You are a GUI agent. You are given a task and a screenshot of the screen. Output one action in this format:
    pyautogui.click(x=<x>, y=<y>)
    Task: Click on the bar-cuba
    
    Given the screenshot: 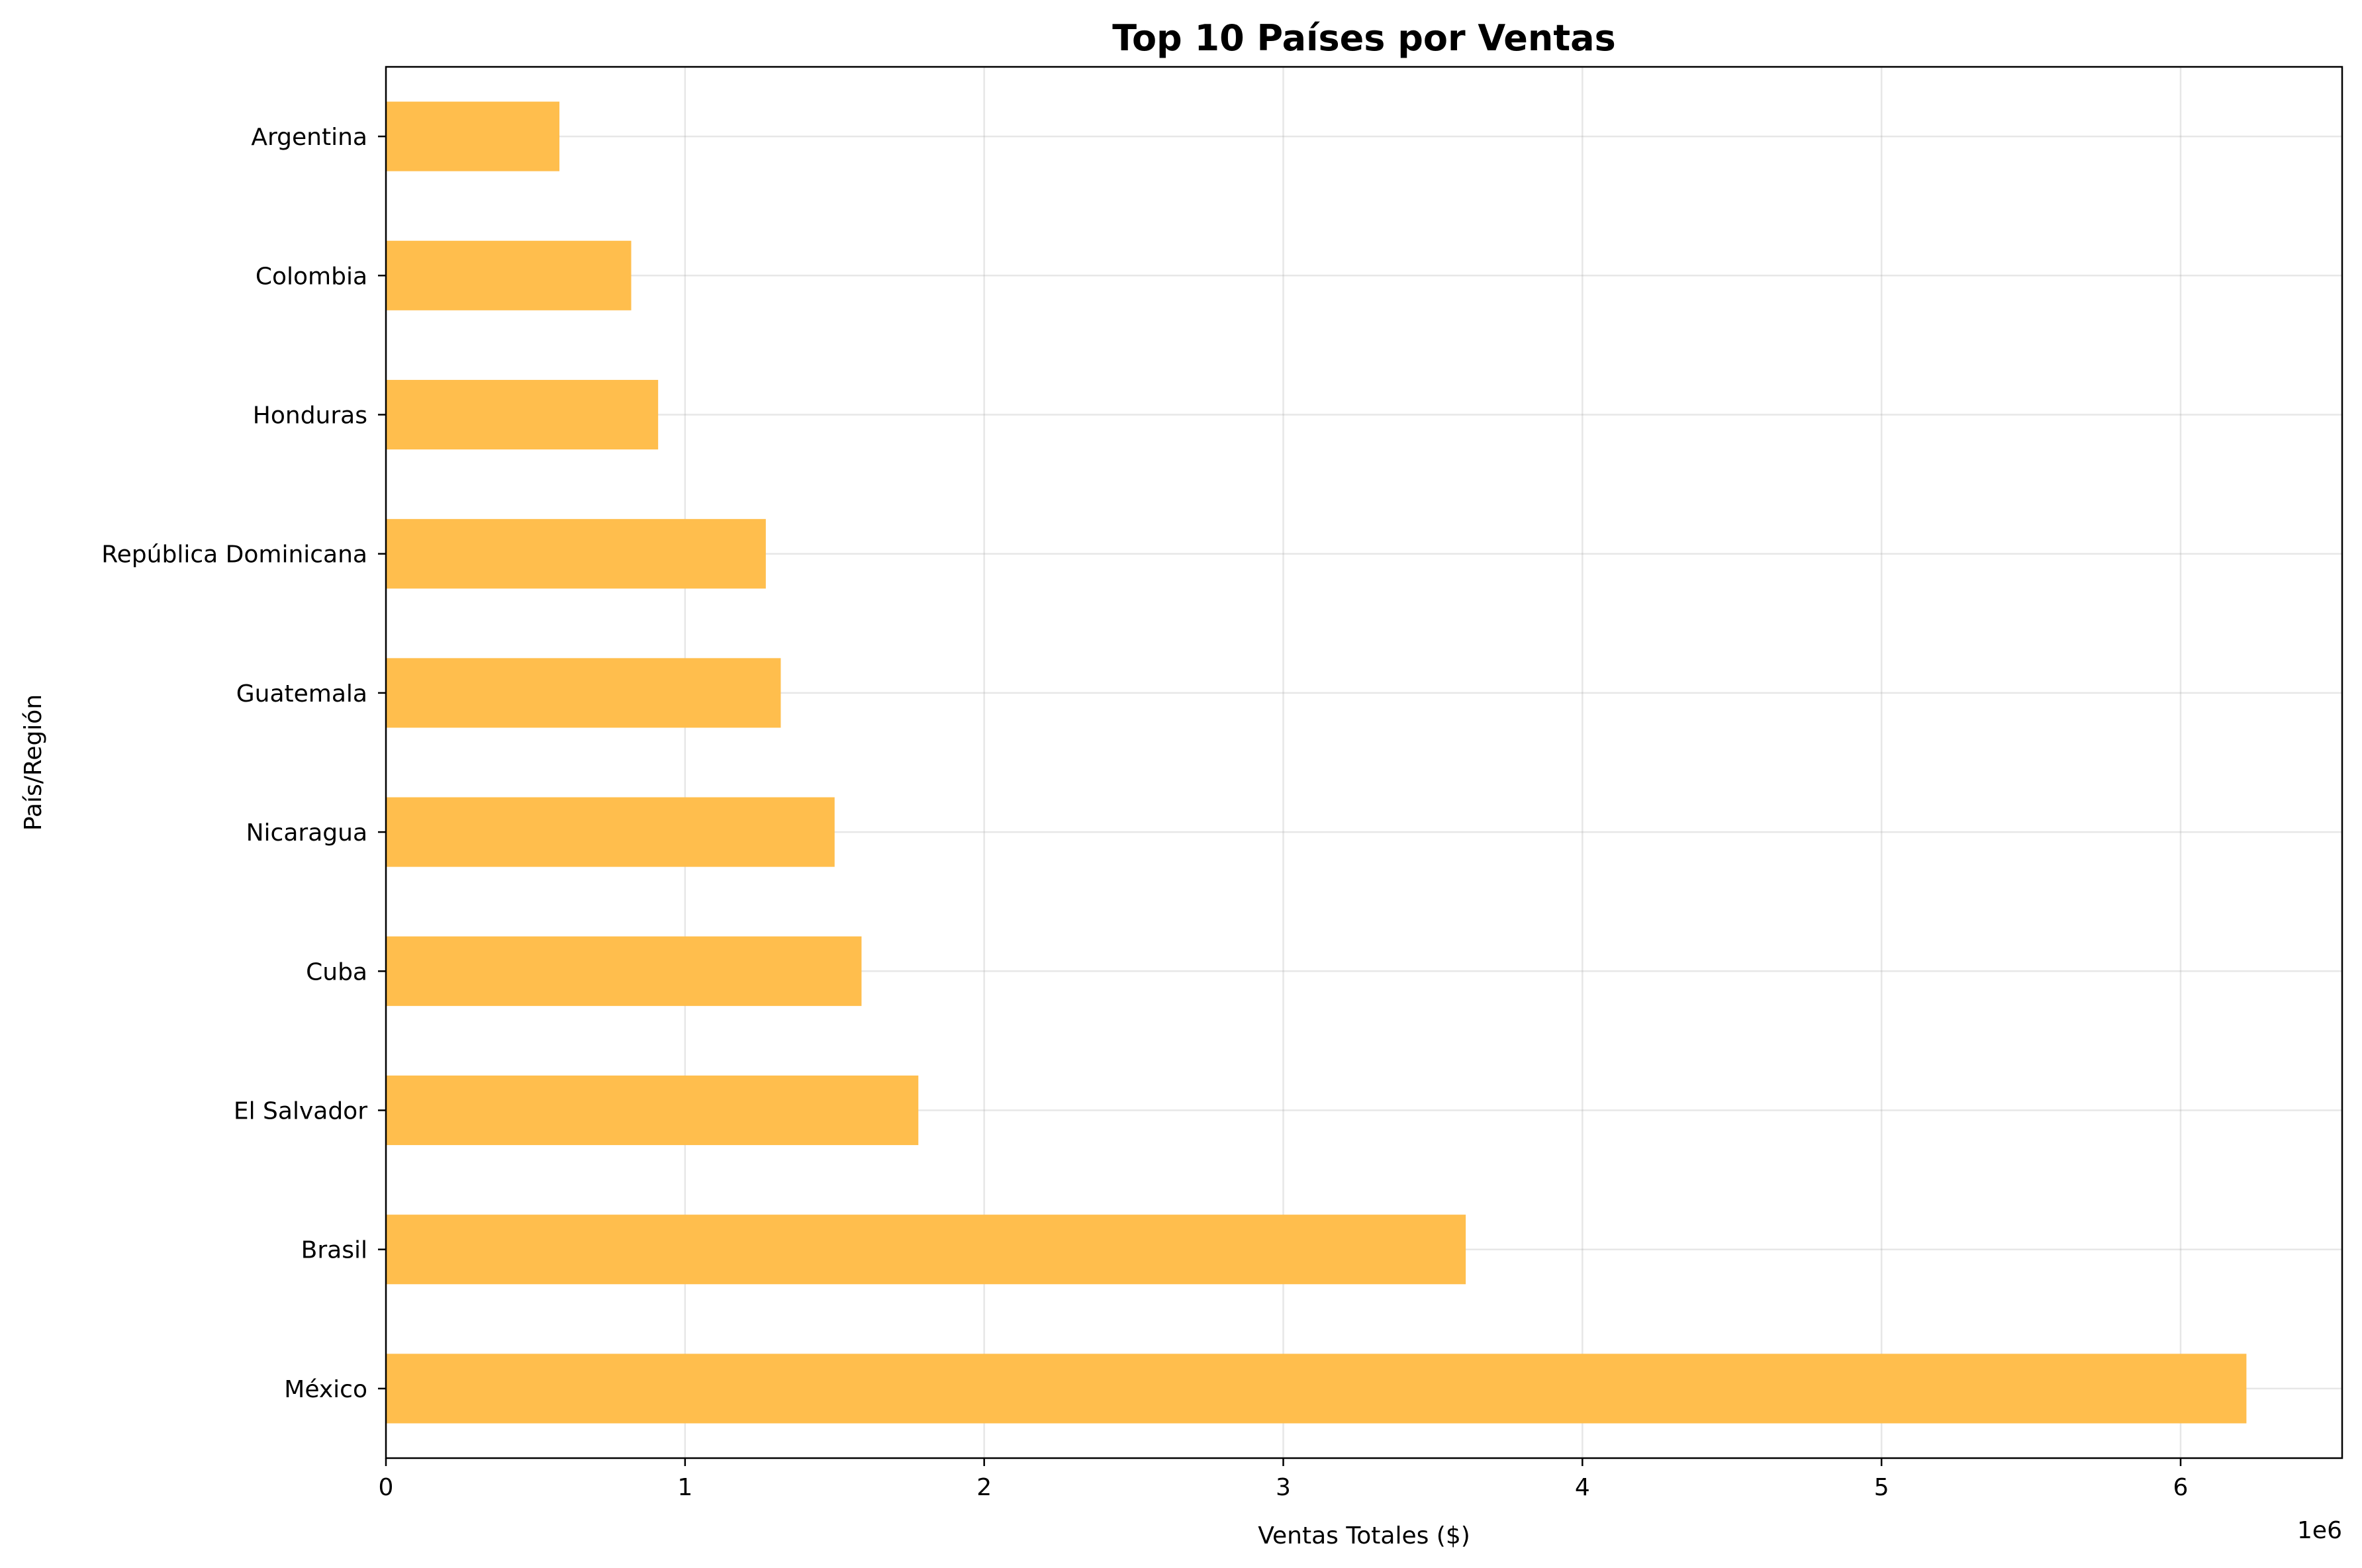 What is the action you would take?
    pyautogui.click(x=624, y=971)
    